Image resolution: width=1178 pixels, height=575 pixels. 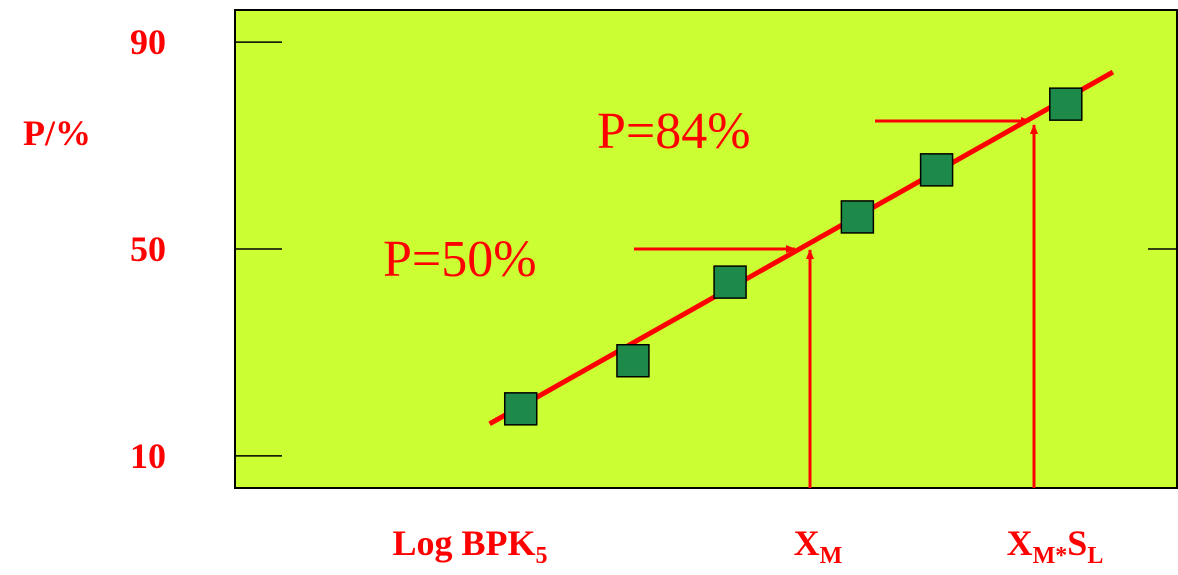 What do you see at coordinates (460, 259) in the screenshot?
I see `annotation: P=50%` at bounding box center [460, 259].